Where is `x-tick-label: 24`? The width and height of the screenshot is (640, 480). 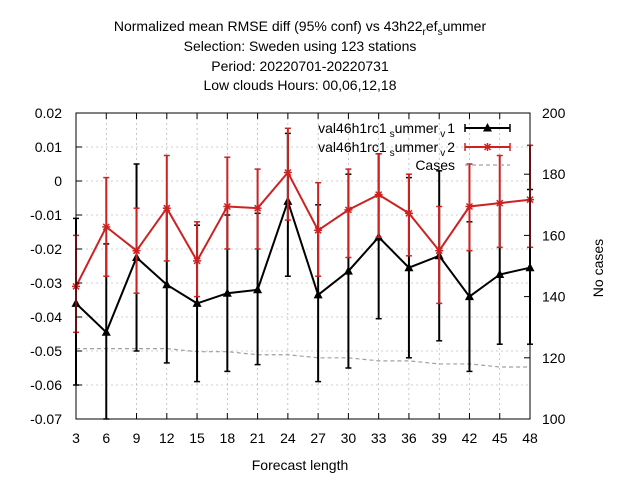 x-tick-label: 24 is located at coordinates (288, 438).